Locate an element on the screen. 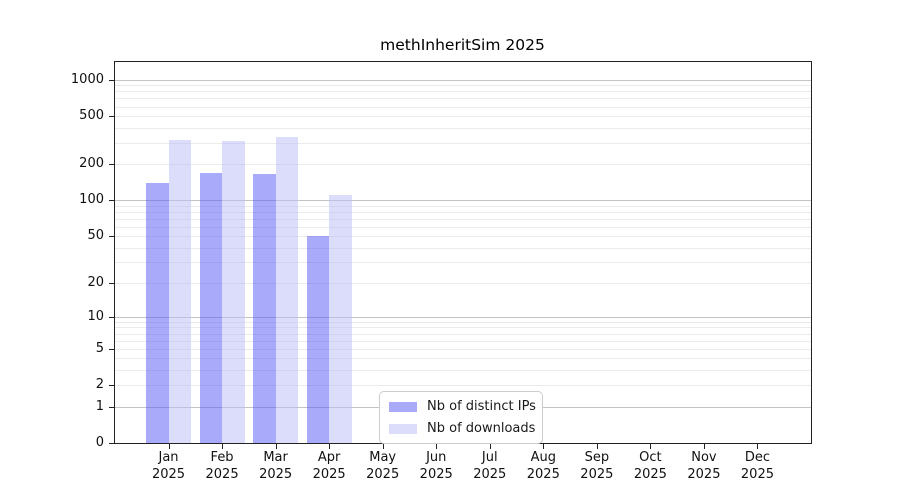 This screenshot has width=900, height=500. bar-distinct-ips-apr is located at coordinates (318, 339).